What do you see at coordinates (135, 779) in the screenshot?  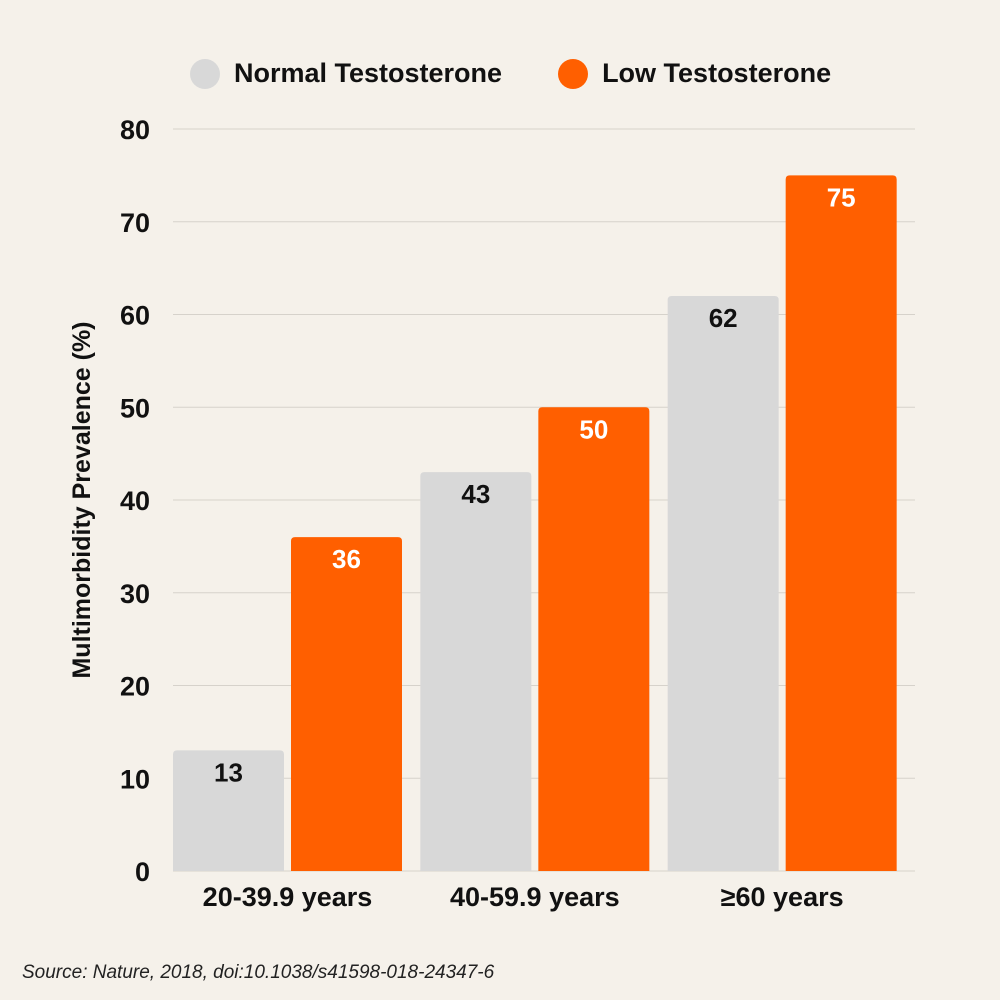 I see `y-tick-label: 10` at bounding box center [135, 779].